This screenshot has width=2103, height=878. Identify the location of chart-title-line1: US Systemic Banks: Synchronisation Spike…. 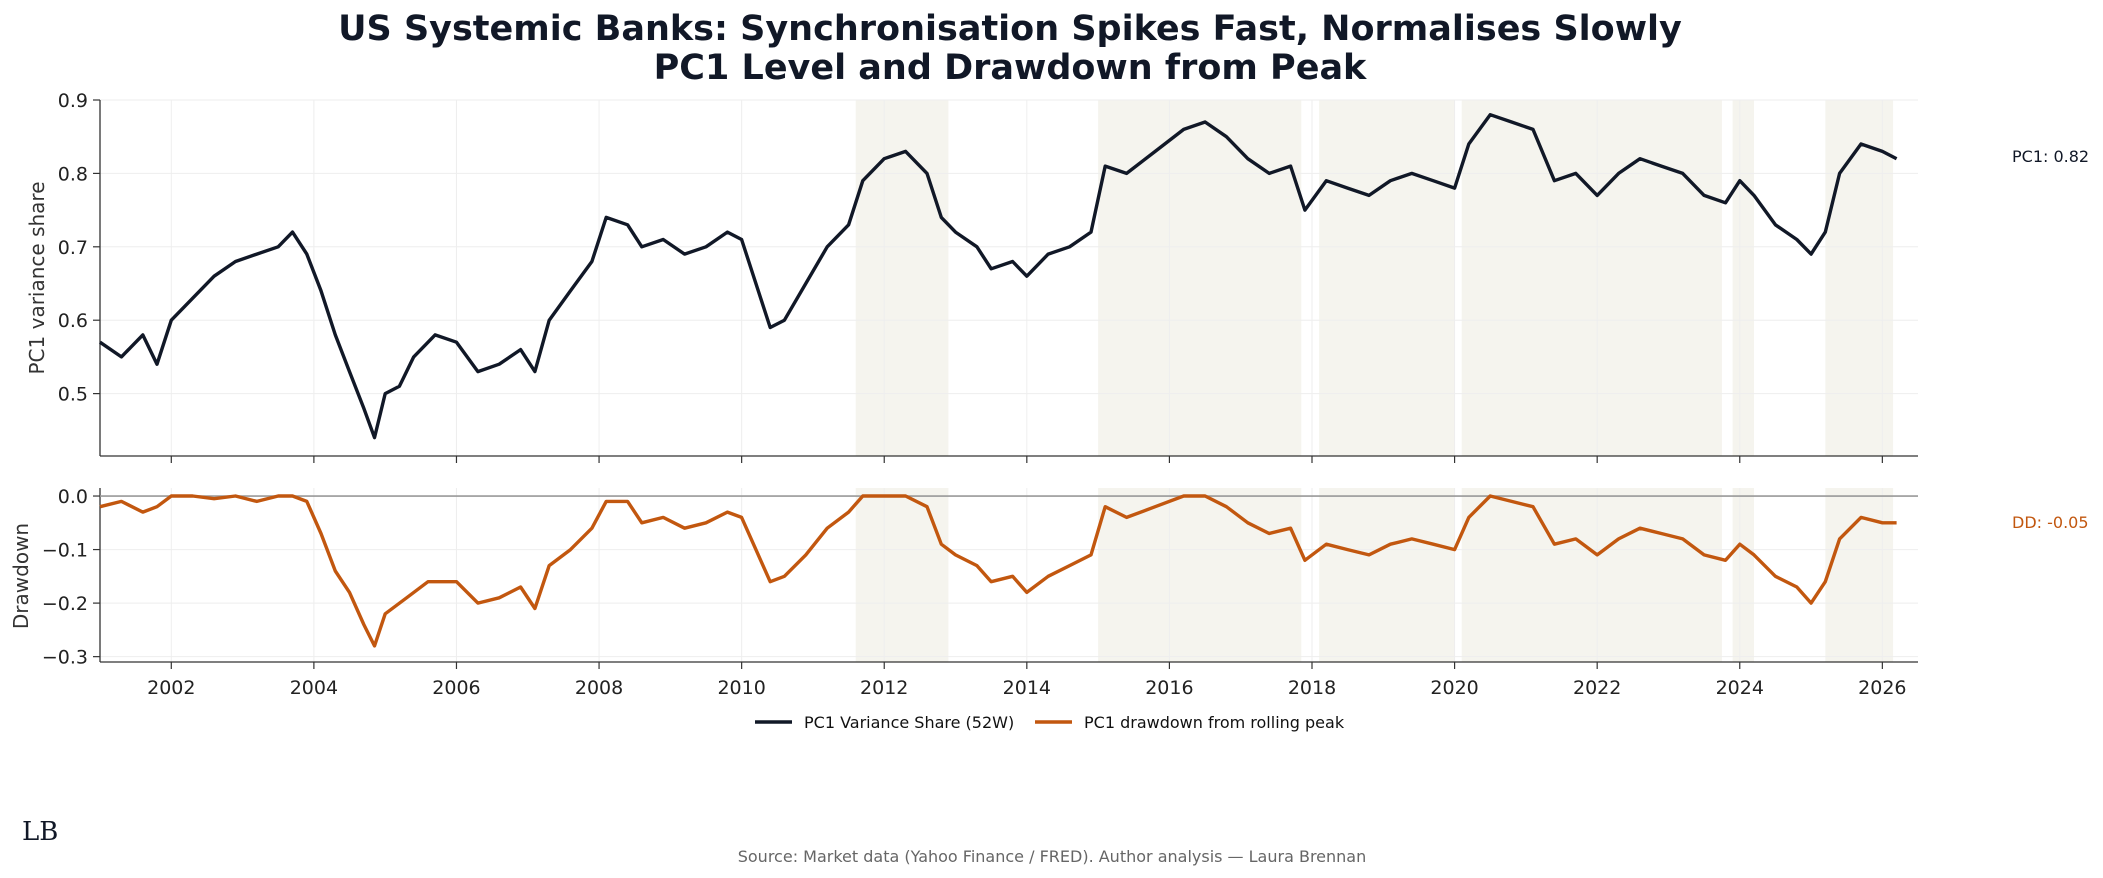
(1010, 29).